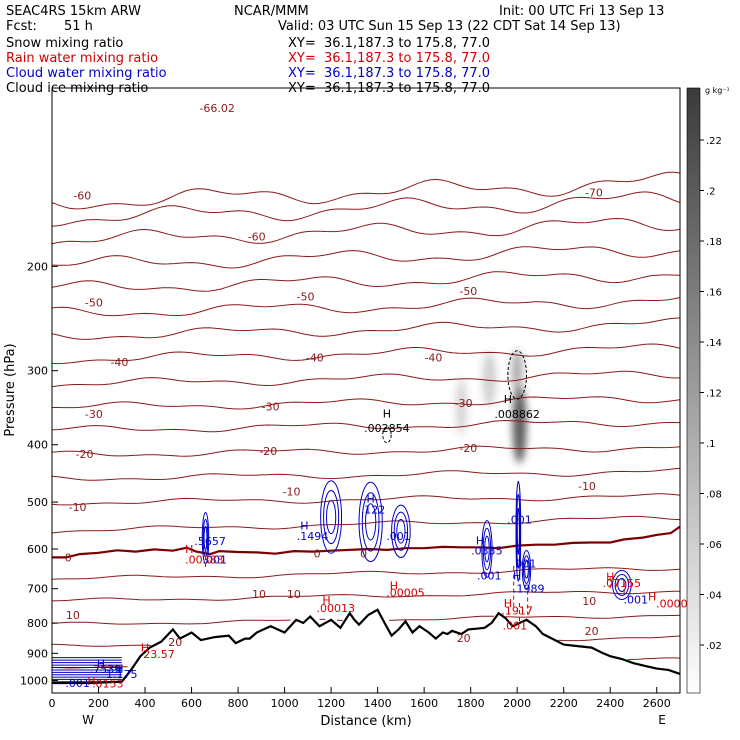 This screenshot has height=740, width=740. Describe the element at coordinates (365, 721) in the screenshot. I see `x-axis-label: Distance (km)` at that location.